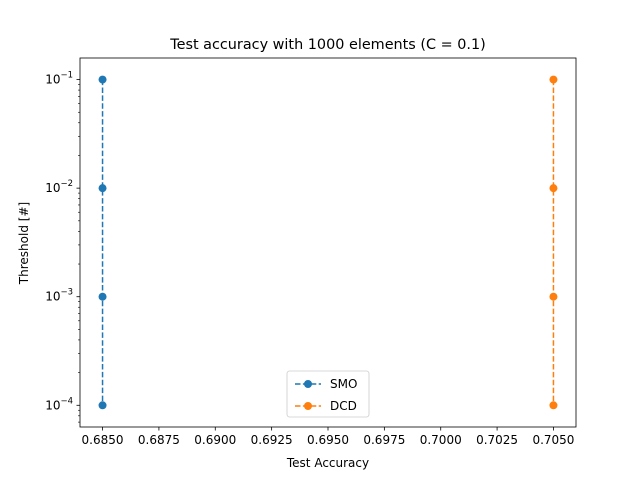 The height and width of the screenshot is (480, 640). I want to click on y-tick-label: 10⁻⁴, so click(59, 404).